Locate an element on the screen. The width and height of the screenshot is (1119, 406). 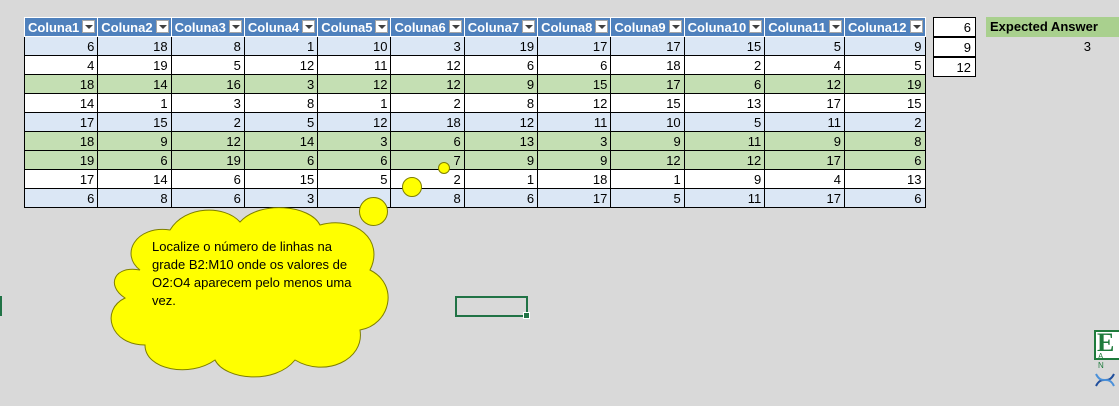
active-cell-selection is located at coordinates (492, 307).